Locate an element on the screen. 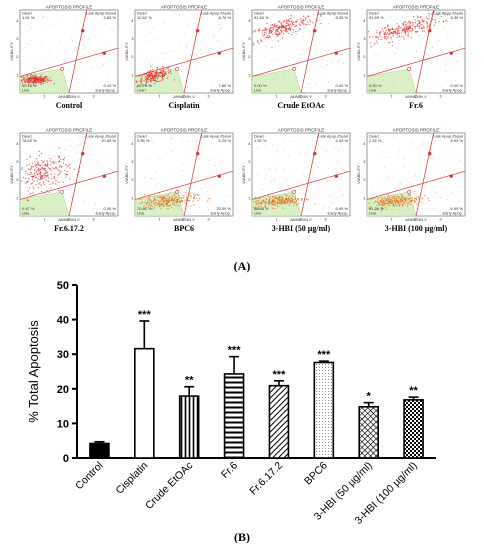 The height and width of the screenshot is (550, 484). quadrant-early-label: Early Apop. is located at coordinates (338, 213).